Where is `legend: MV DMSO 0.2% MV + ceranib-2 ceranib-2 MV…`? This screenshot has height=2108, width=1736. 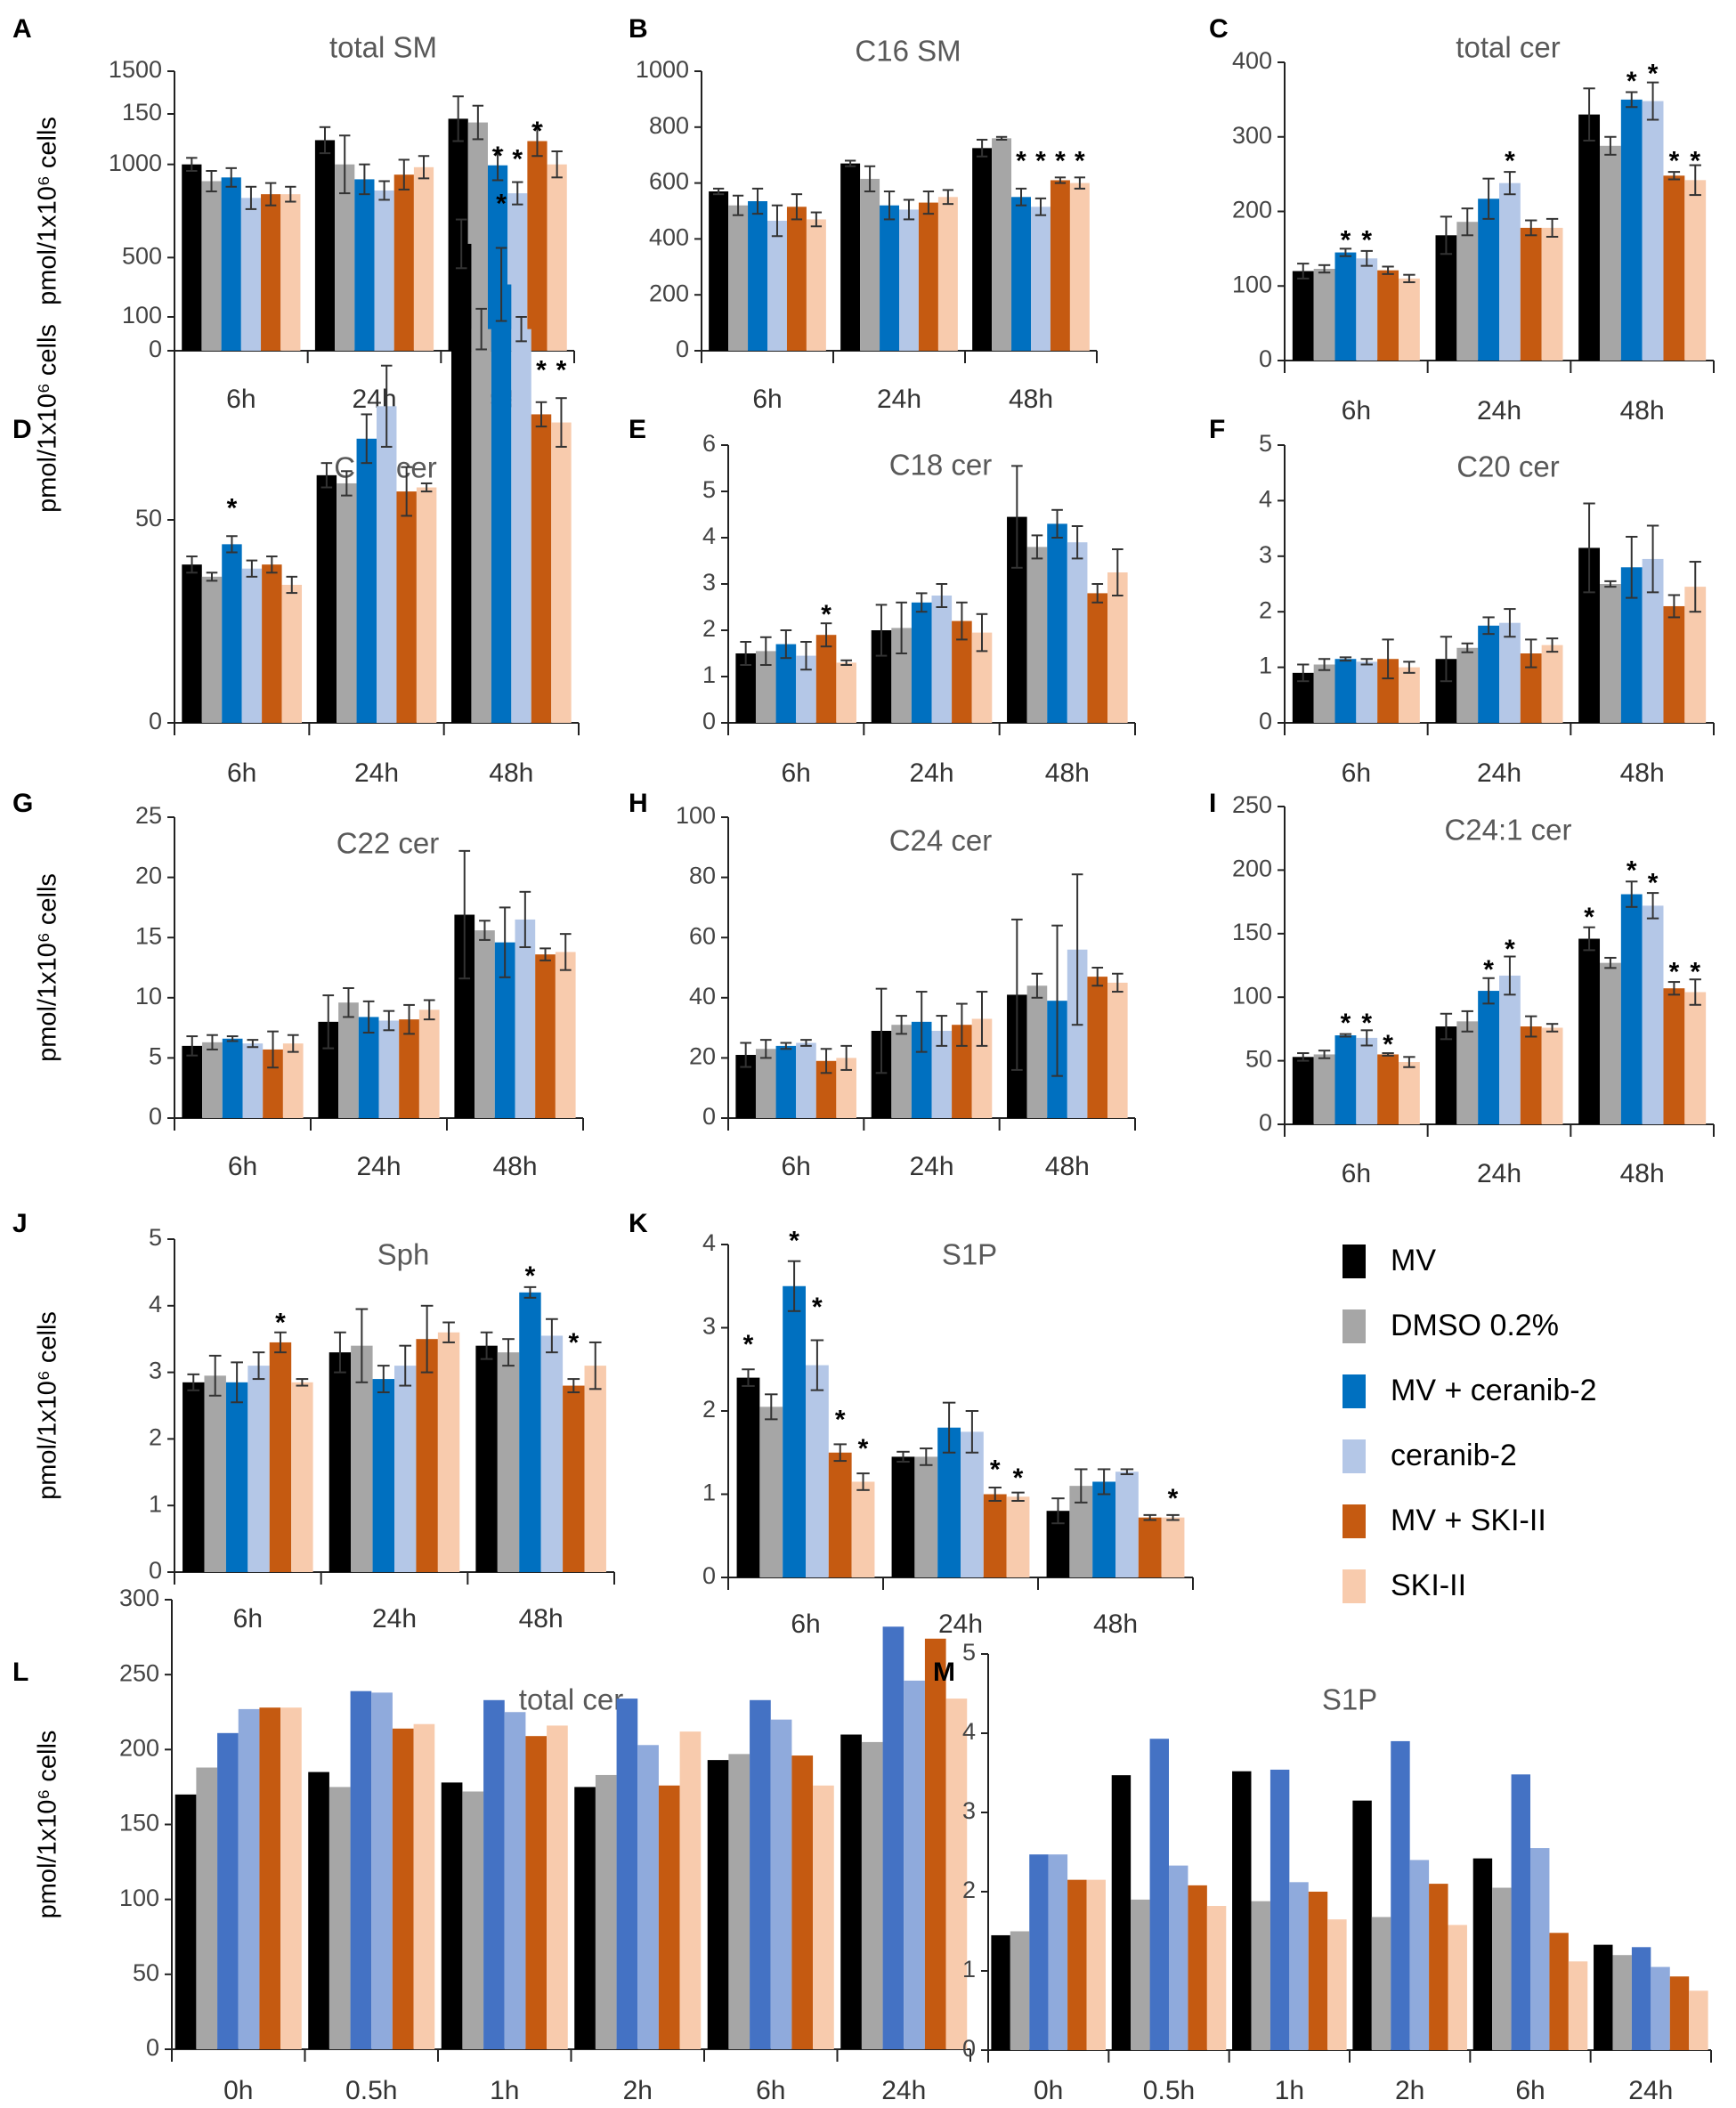 legend: MV DMSO 0.2% MV + ceranib-2 ceranib-2 MV… is located at coordinates (1529, 1423).